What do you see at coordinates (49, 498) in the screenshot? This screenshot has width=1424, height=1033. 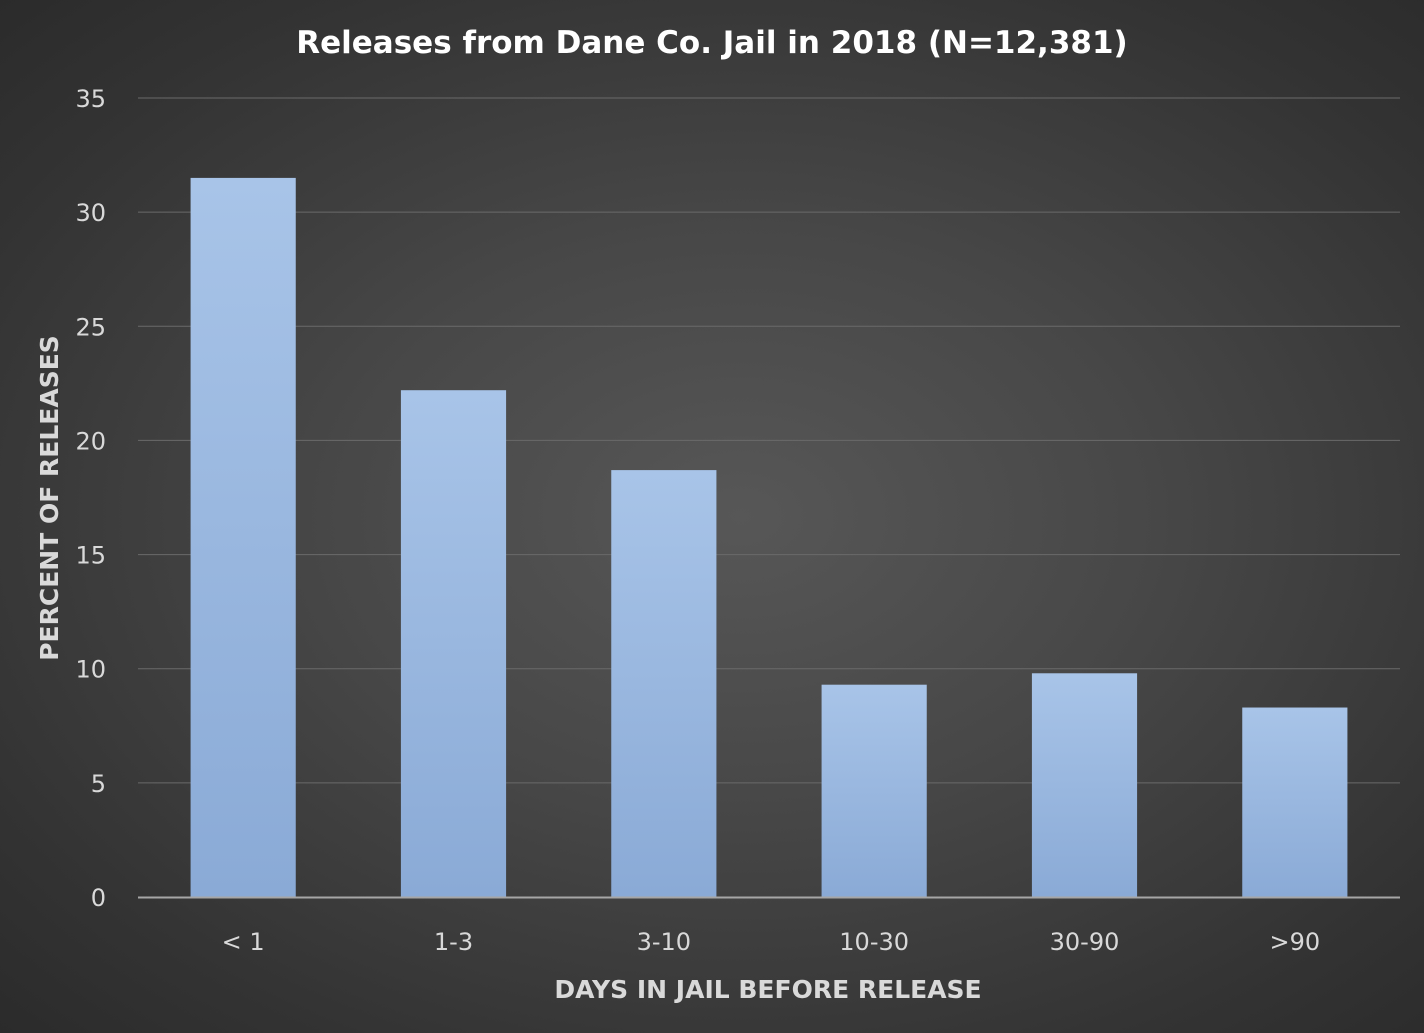 I see `y-axis-label: PERCENT OF RELEASES` at bounding box center [49, 498].